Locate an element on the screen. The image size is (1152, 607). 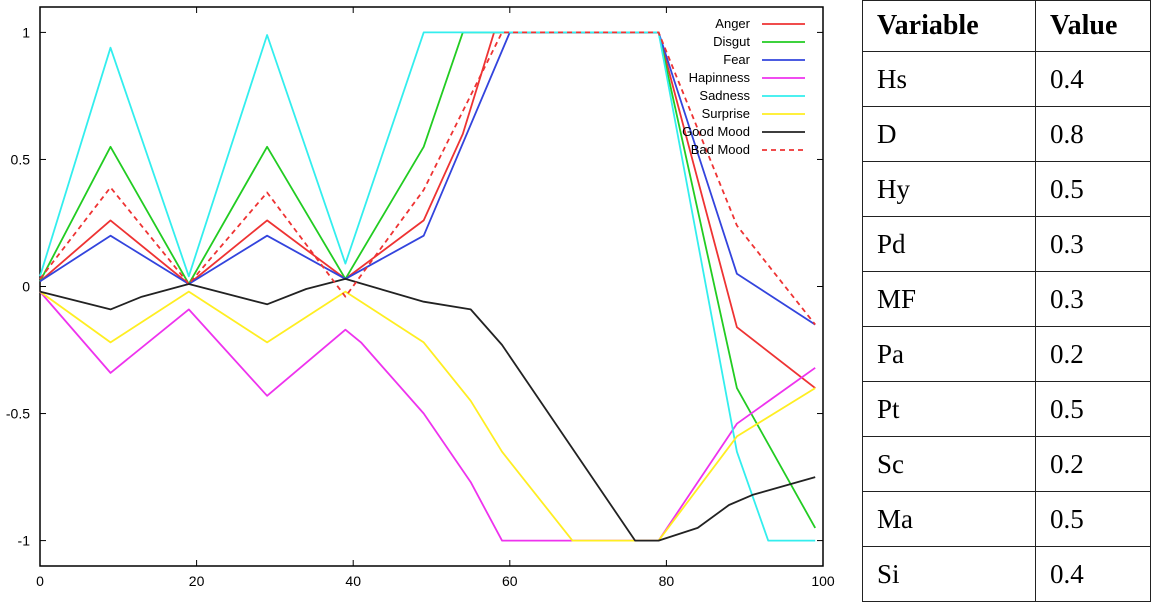
legend-label: Bad Mood is located at coordinates (720, 149).